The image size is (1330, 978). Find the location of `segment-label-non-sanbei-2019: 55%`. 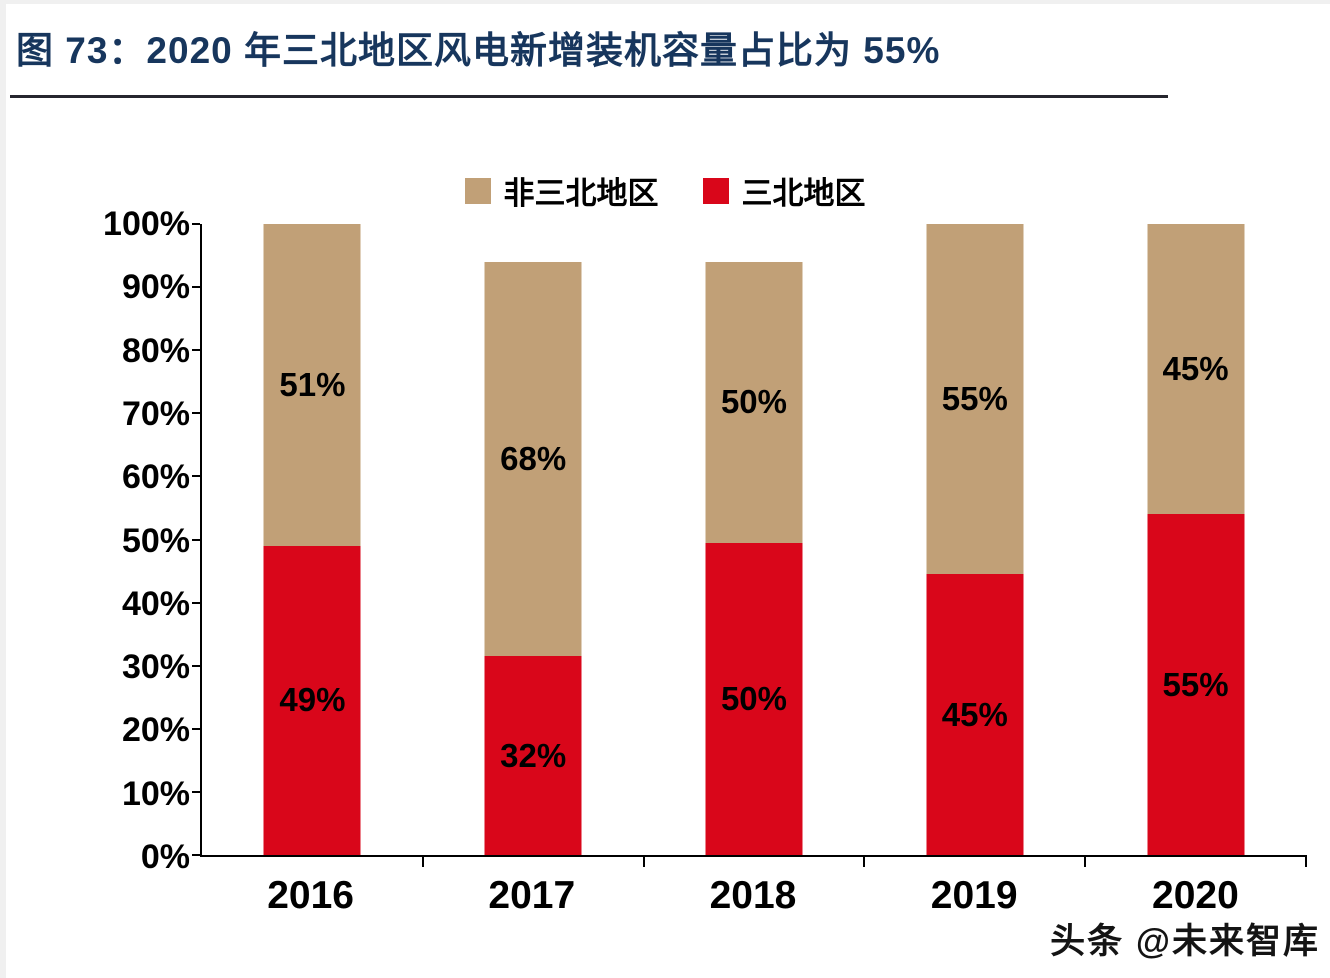

segment-label-non-sanbei-2019: 55% is located at coordinates (974, 399).